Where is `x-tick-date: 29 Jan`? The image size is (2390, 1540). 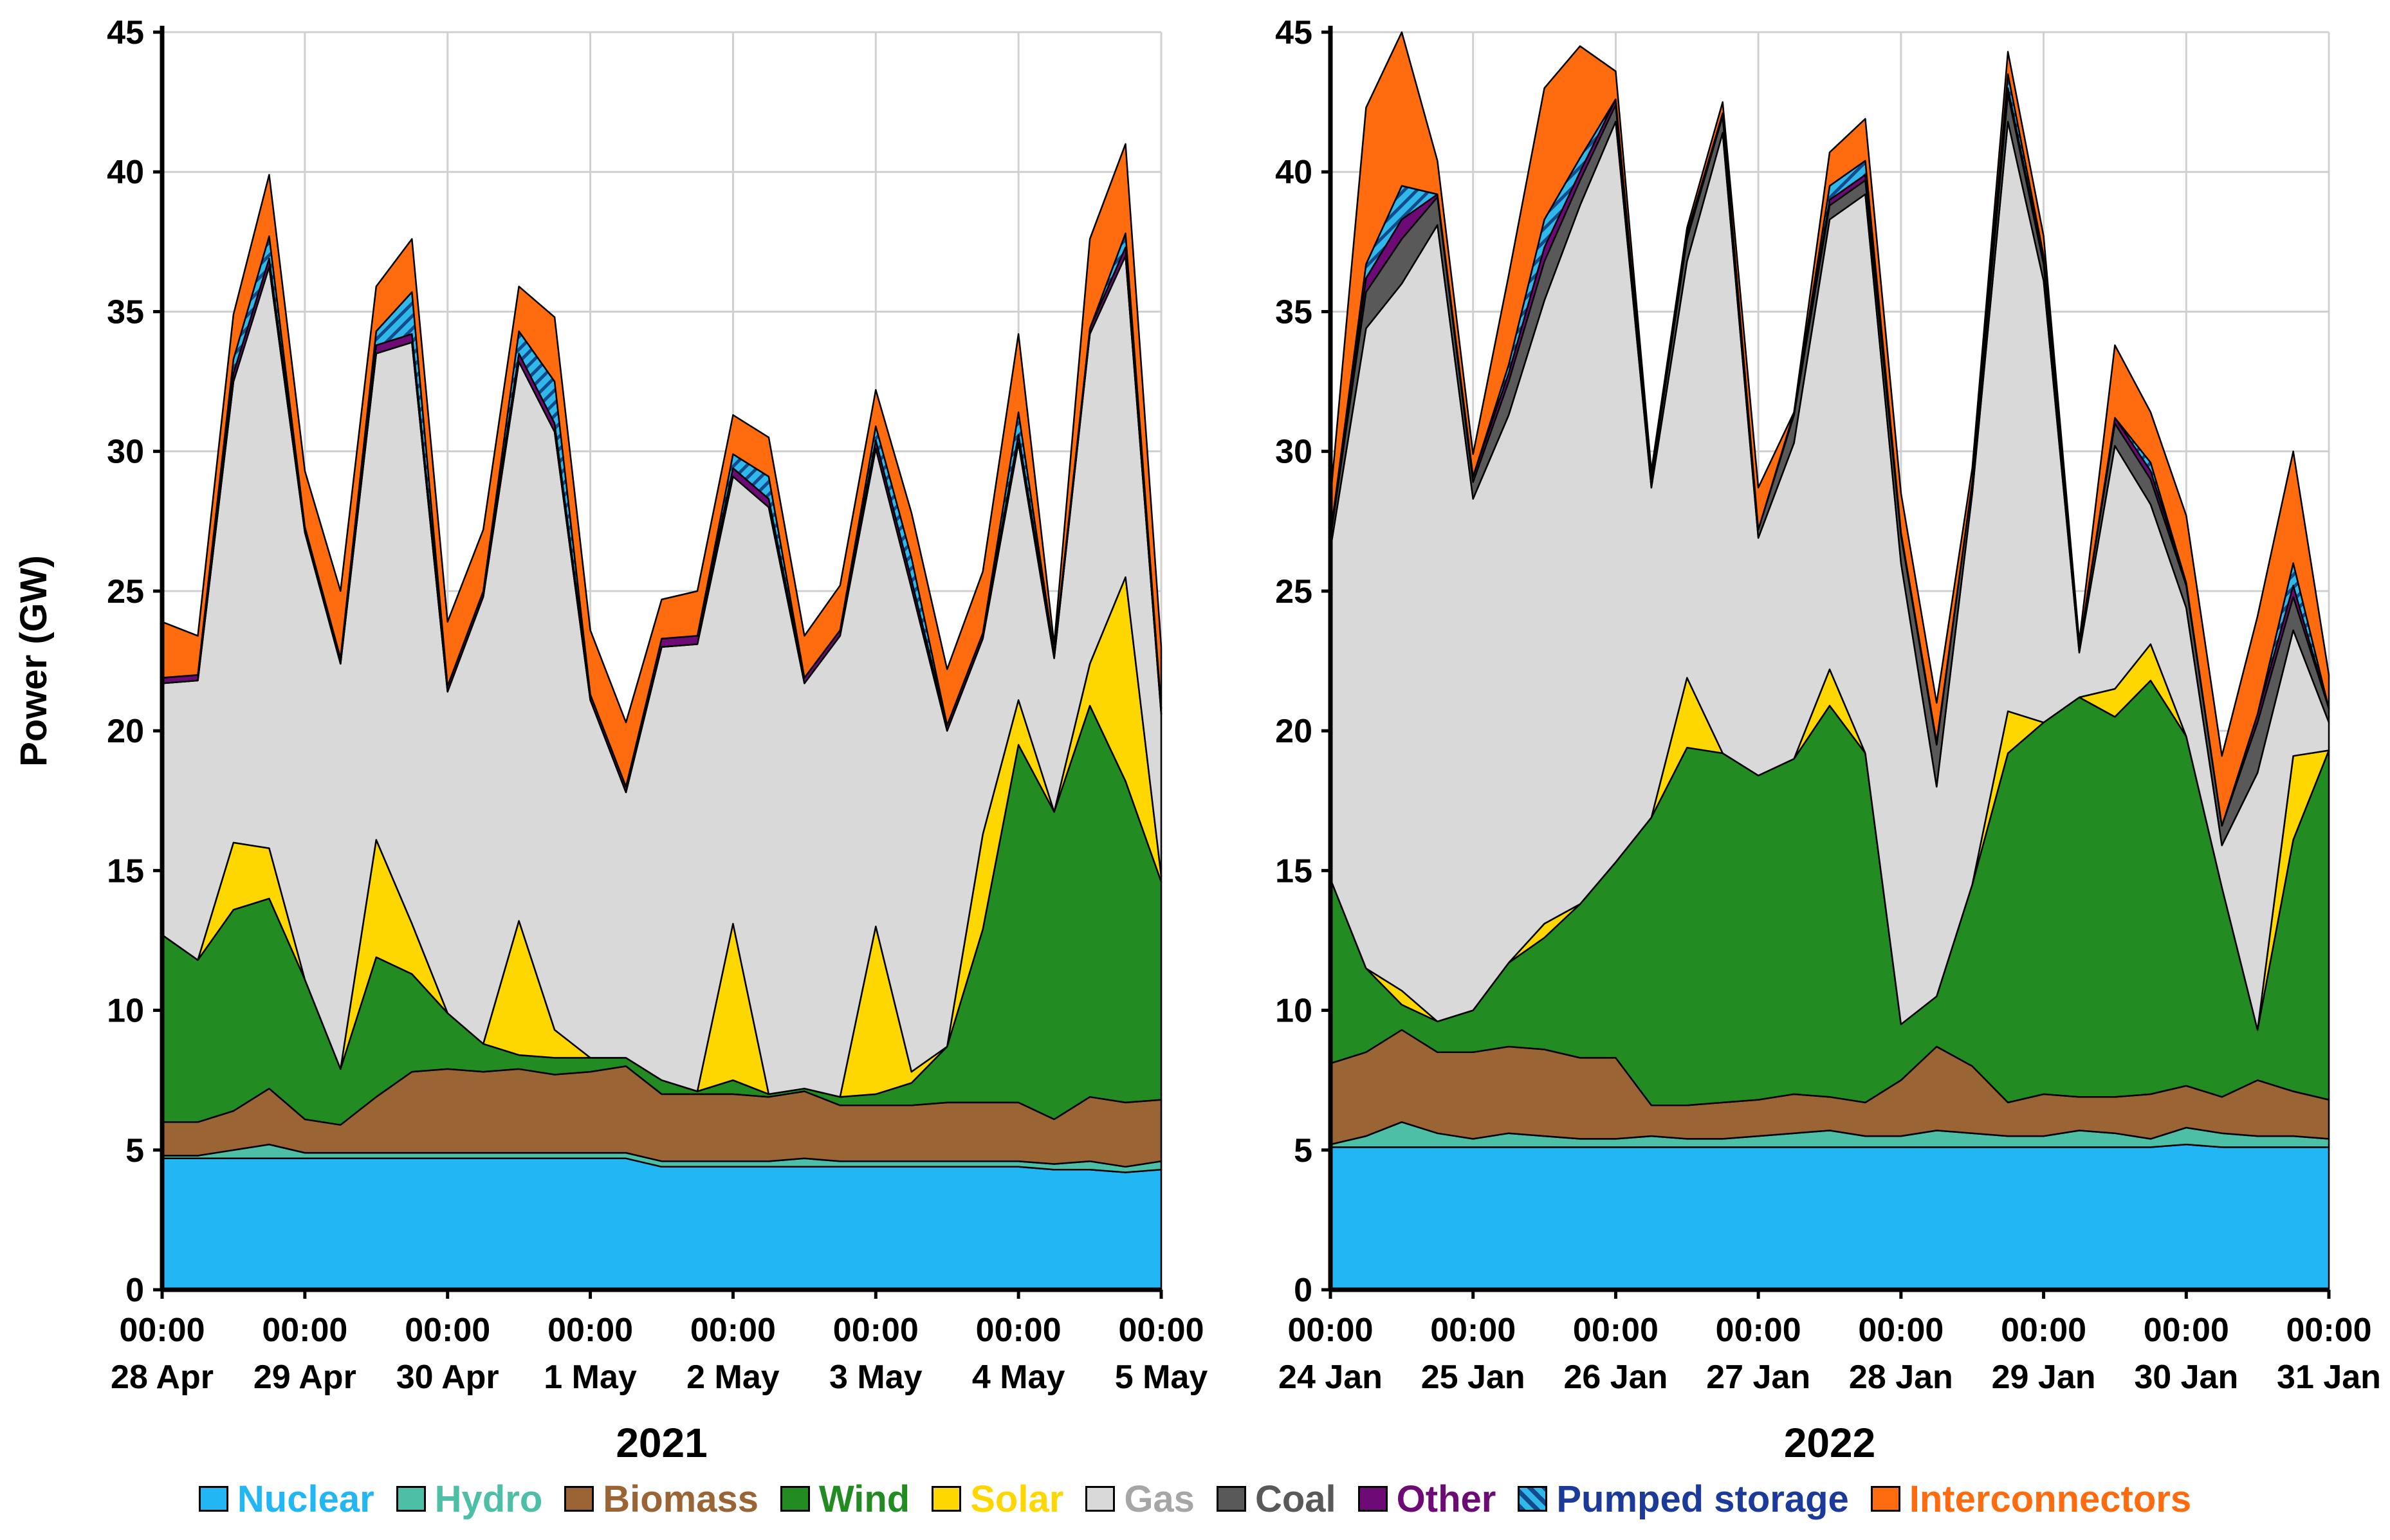 x-tick-date: 29 Jan is located at coordinates (2044, 1377).